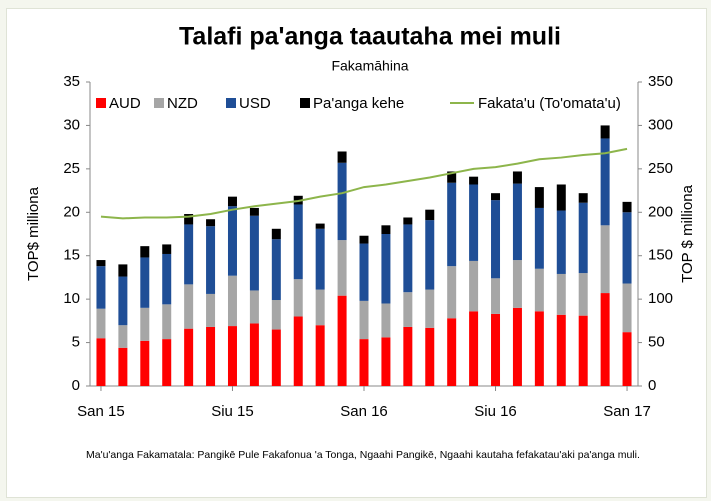  What do you see at coordinates (687, 233) in the screenshot?
I see `y2-axis-label: TOP $ milliona` at bounding box center [687, 233].